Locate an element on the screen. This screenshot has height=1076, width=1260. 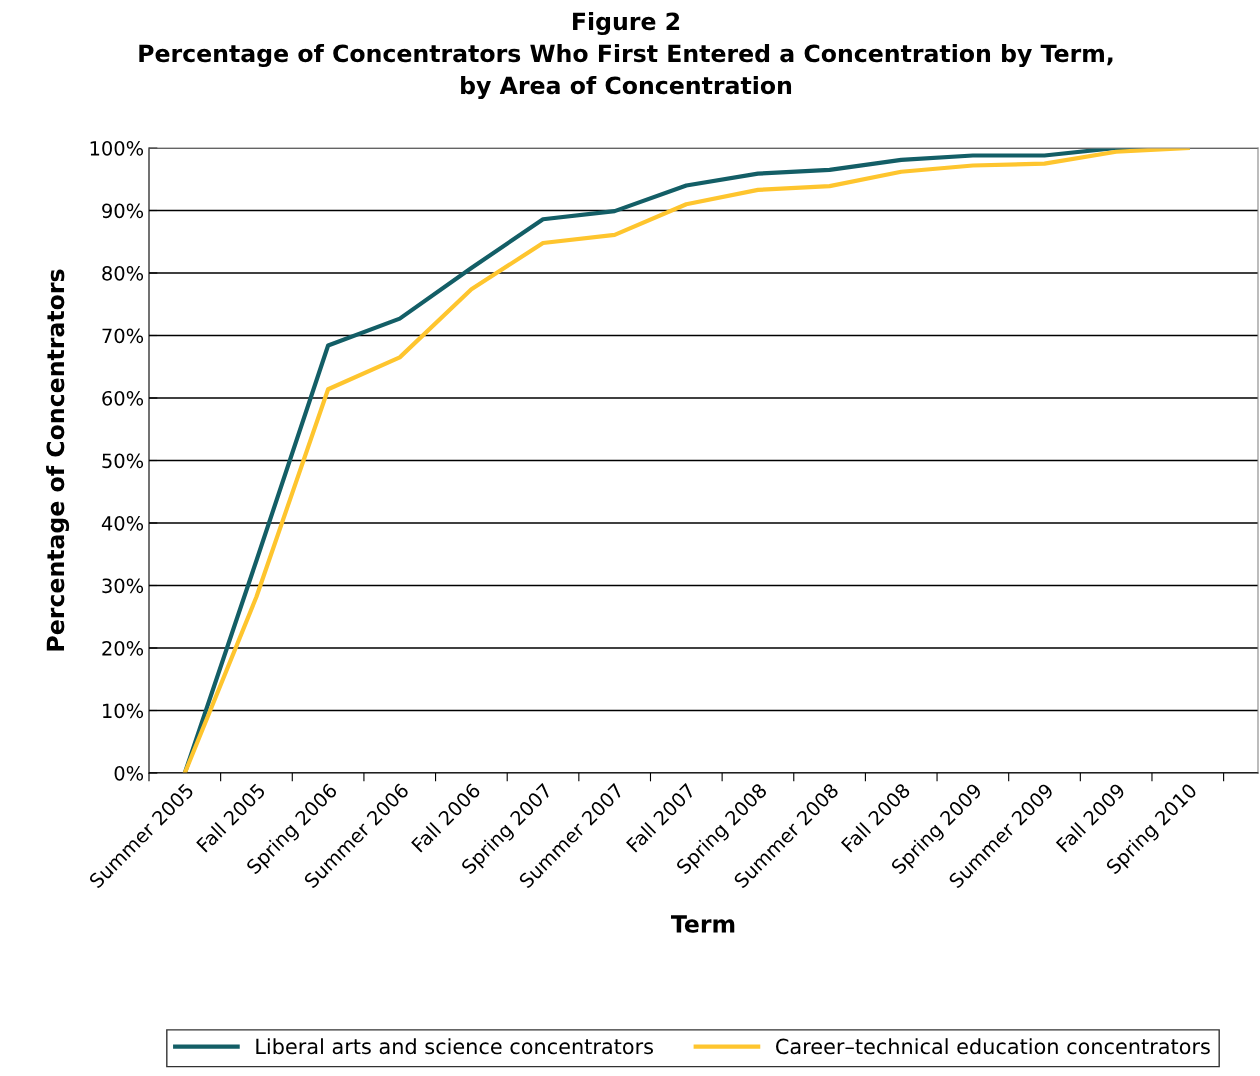
x-axis-title: Term is located at coordinates (702, 924).